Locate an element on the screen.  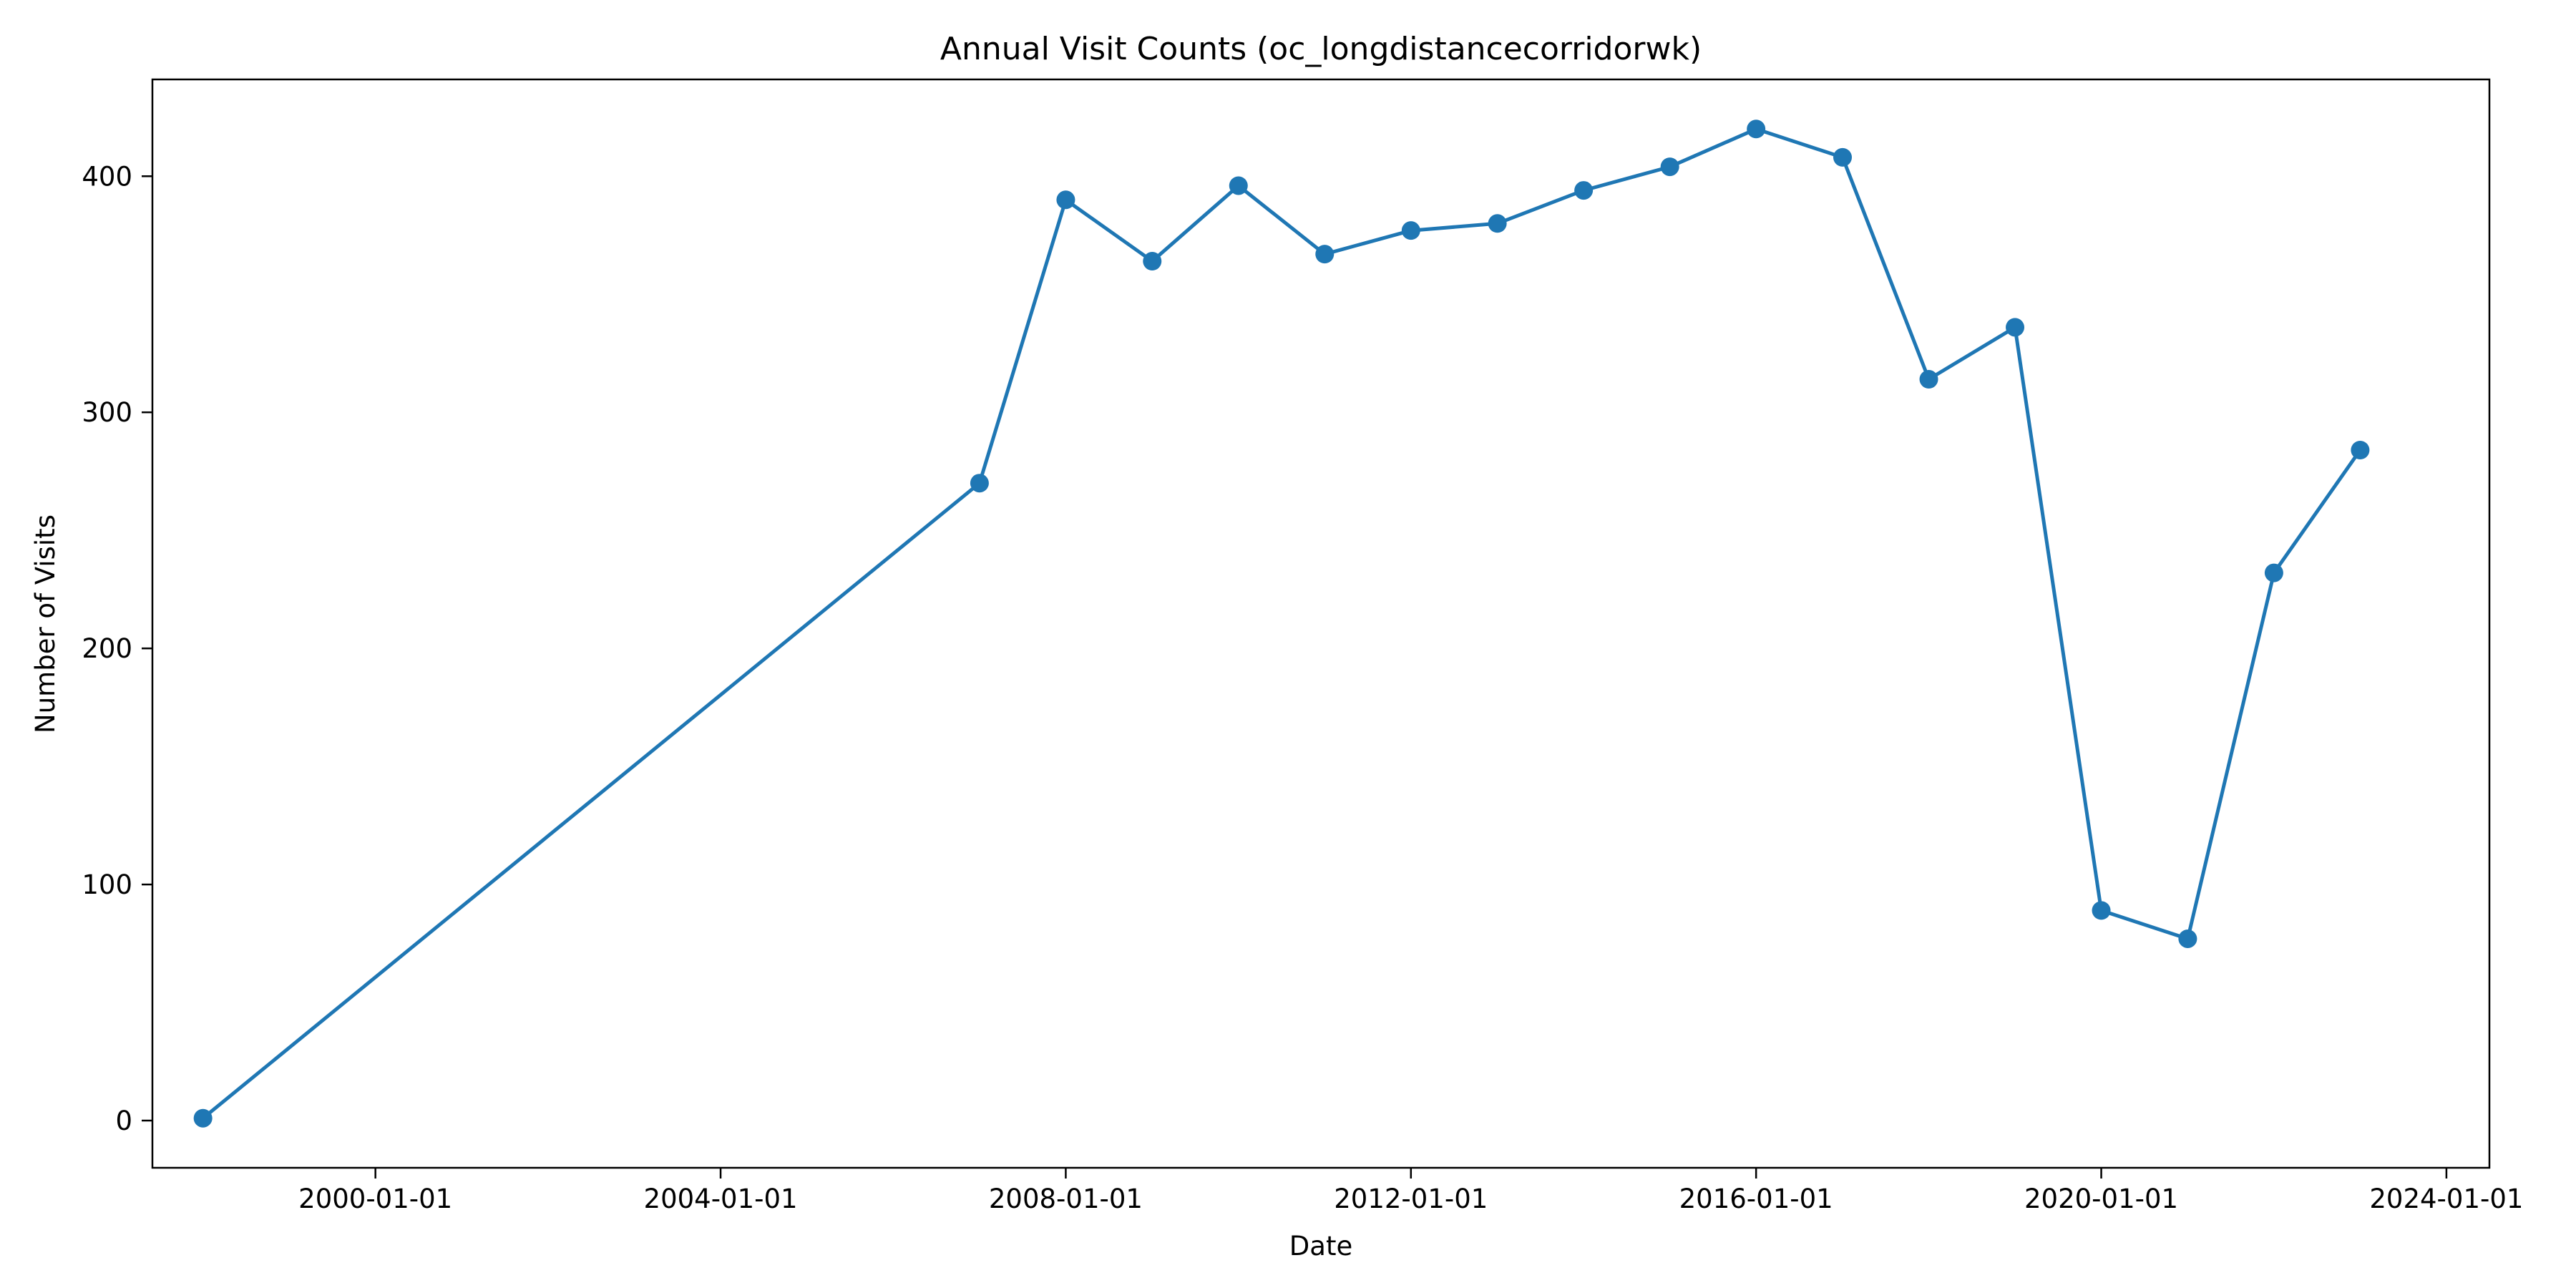
y-axis-label: Number of Visits is located at coordinates (45, 623).